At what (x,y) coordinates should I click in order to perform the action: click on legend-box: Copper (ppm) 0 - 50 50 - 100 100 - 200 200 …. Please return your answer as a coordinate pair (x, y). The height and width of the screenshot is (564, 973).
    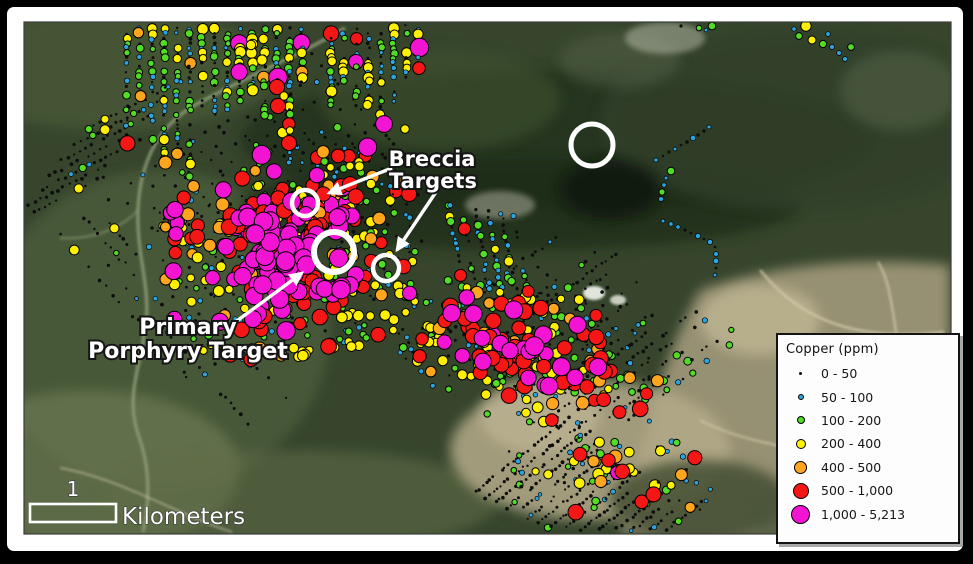
    Looking at the image, I should click on (868, 438).